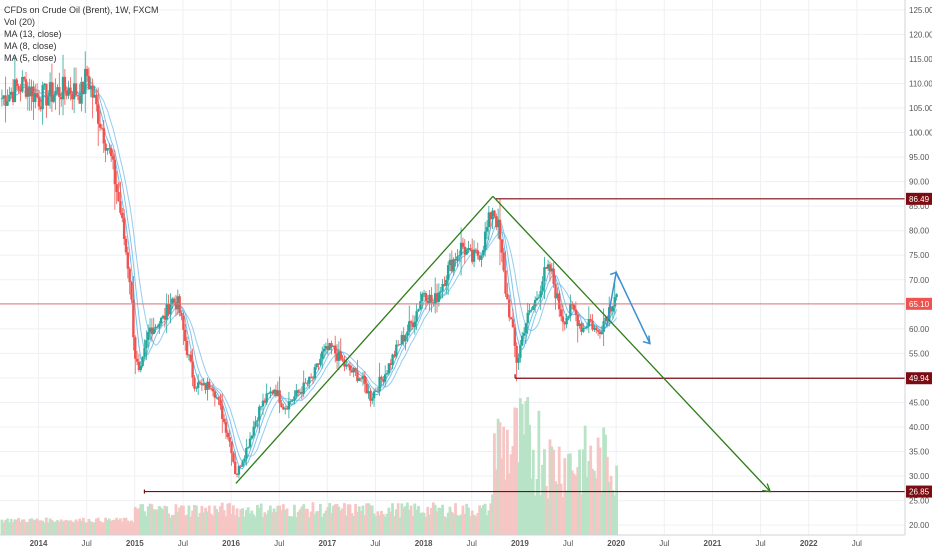 This screenshot has height=555, width=932. What do you see at coordinates (920, 108) in the screenshot?
I see `y-tick-label: 105.00` at bounding box center [920, 108].